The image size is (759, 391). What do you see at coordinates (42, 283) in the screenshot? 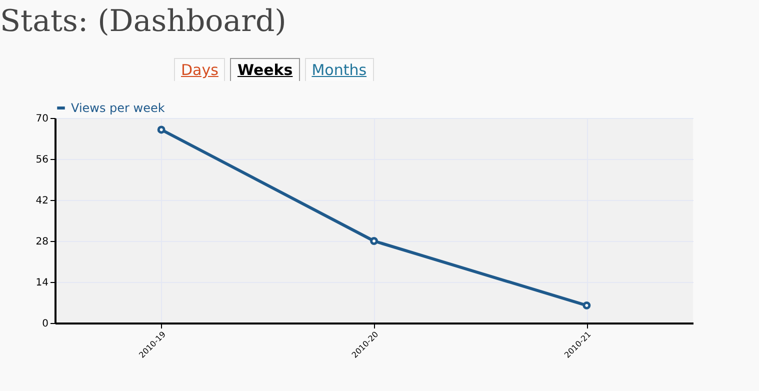
I see `y-tick-label: 14` at bounding box center [42, 283].